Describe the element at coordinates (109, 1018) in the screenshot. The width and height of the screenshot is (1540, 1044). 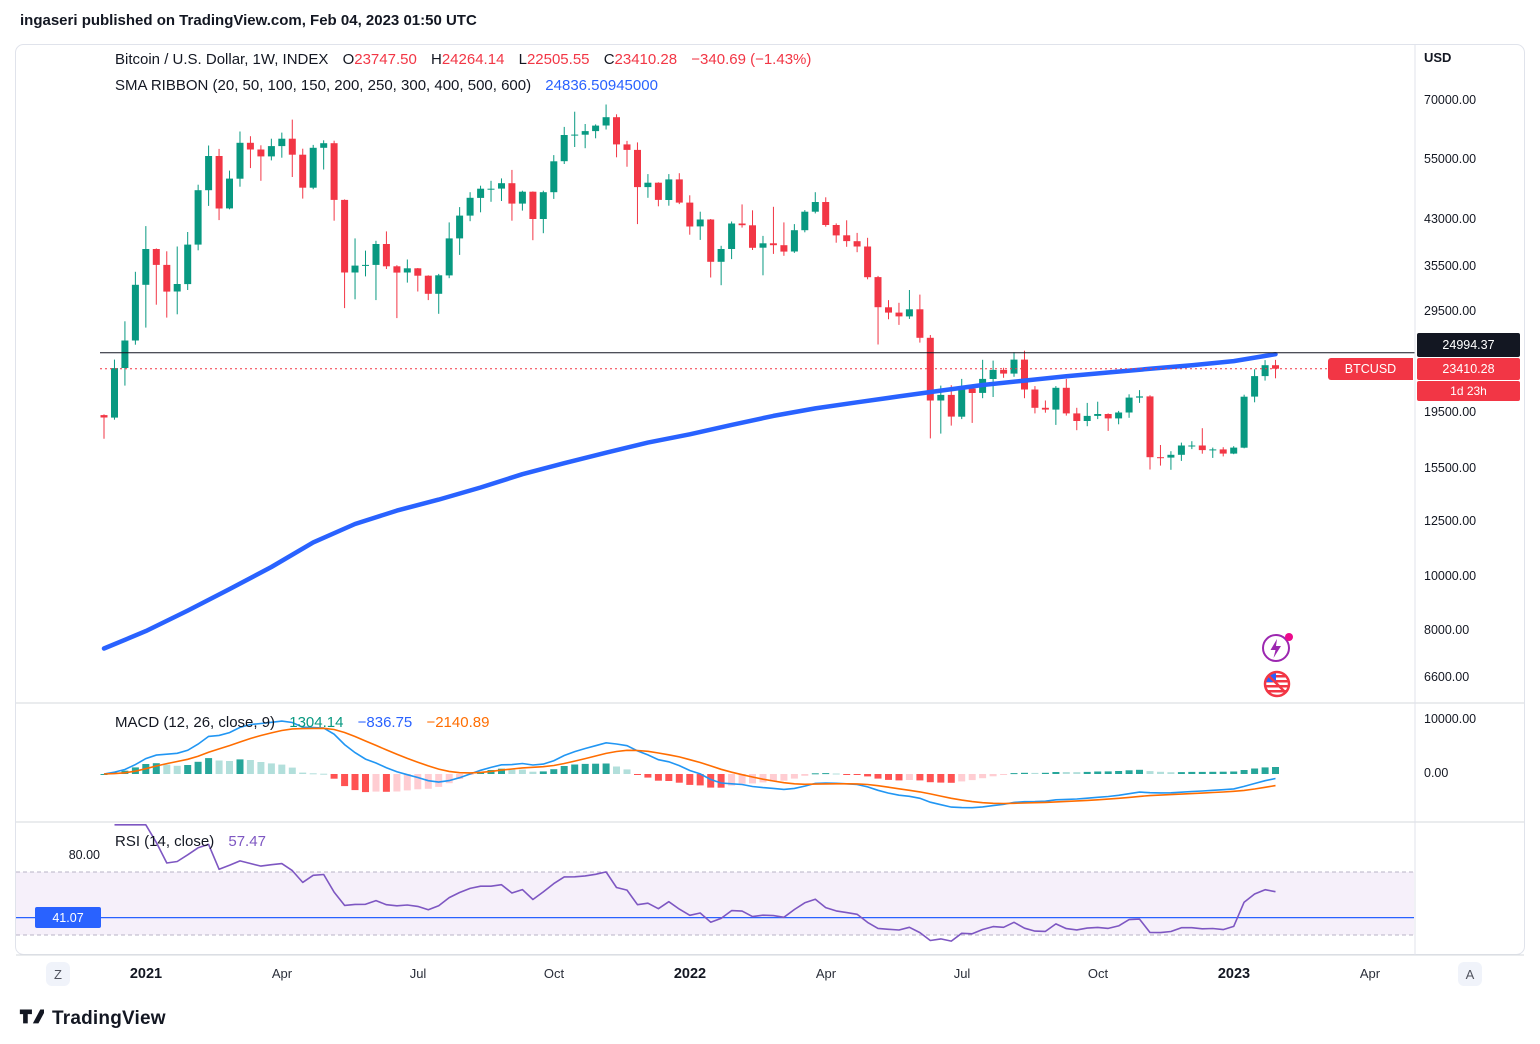
I see `tradingview-brand: TradingView` at that location.